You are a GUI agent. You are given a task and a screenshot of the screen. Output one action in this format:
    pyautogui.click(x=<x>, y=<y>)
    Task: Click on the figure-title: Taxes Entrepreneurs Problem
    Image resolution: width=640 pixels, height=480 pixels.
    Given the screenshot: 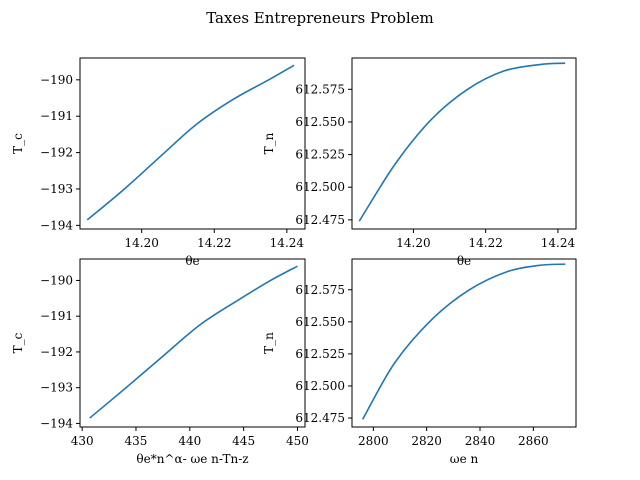 What is the action you would take?
    pyautogui.click(x=320, y=18)
    